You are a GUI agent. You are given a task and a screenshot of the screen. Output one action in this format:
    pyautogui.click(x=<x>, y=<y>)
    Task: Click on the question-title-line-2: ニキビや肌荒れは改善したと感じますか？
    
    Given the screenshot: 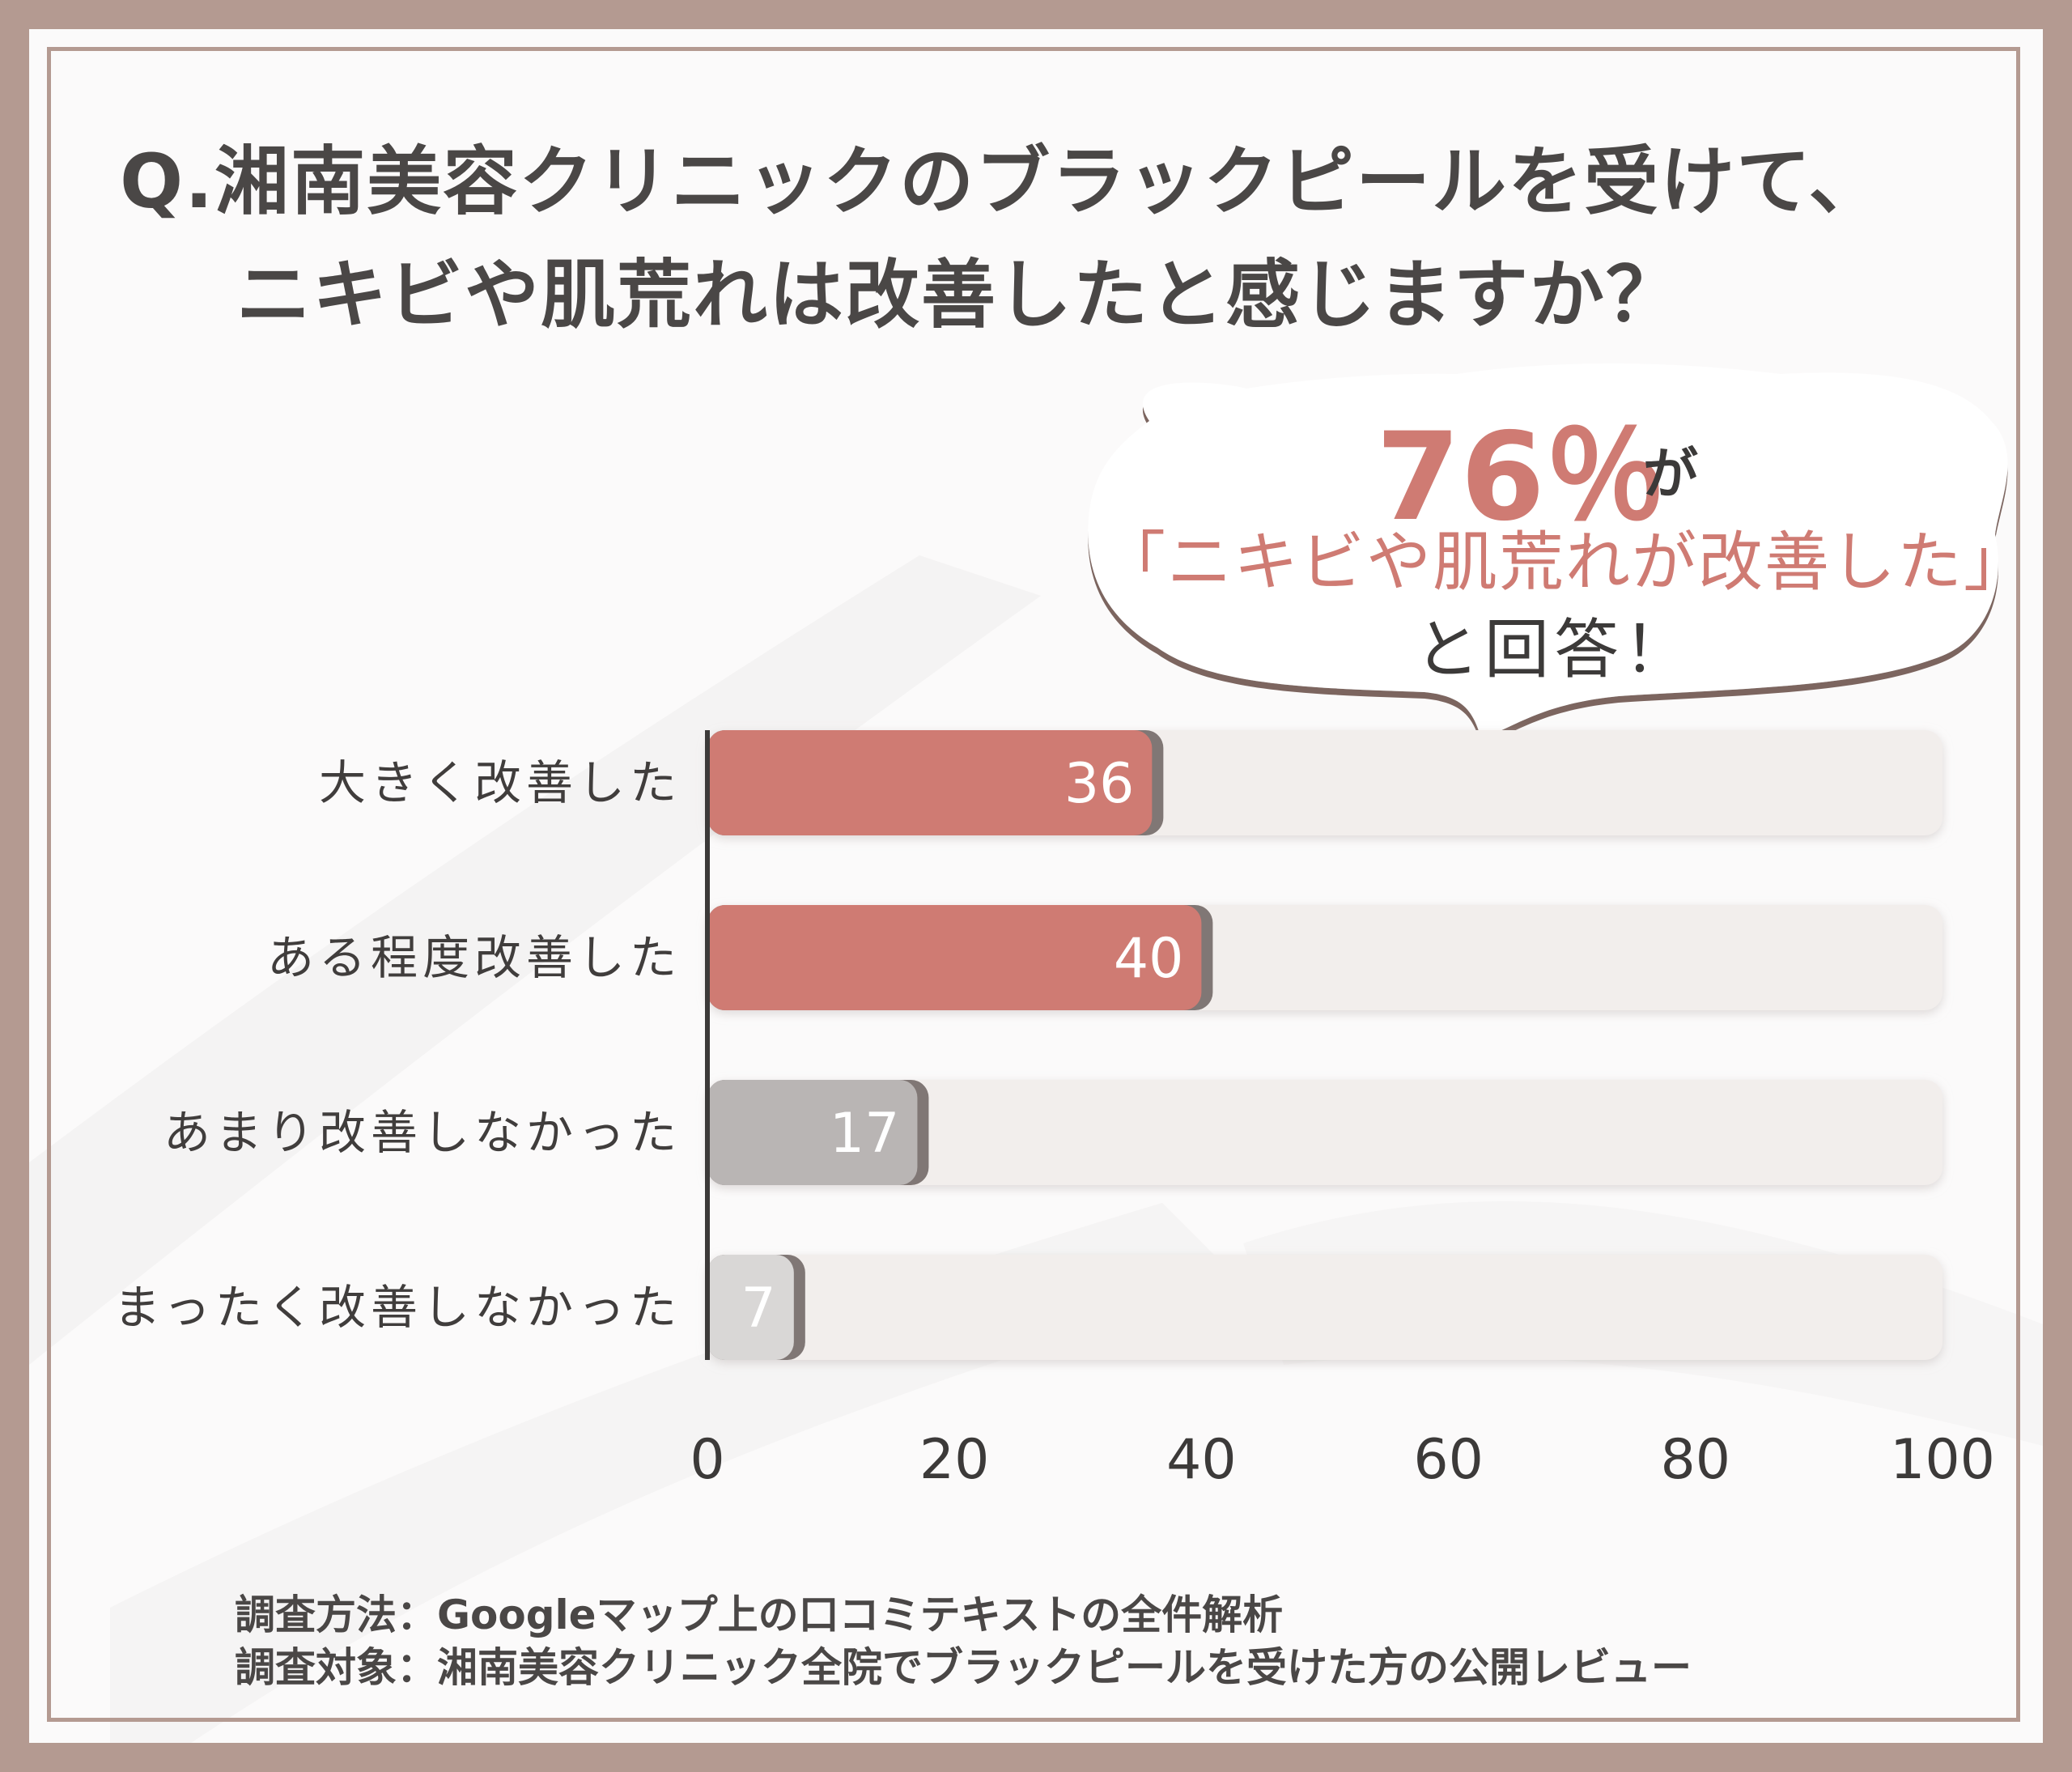 What is the action you would take?
    pyautogui.click(x=959, y=295)
    